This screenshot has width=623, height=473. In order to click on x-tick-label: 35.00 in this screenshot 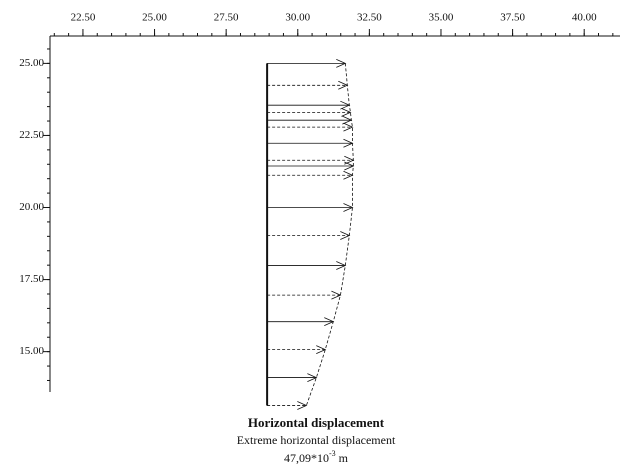, I will do `click(441, 18)`.